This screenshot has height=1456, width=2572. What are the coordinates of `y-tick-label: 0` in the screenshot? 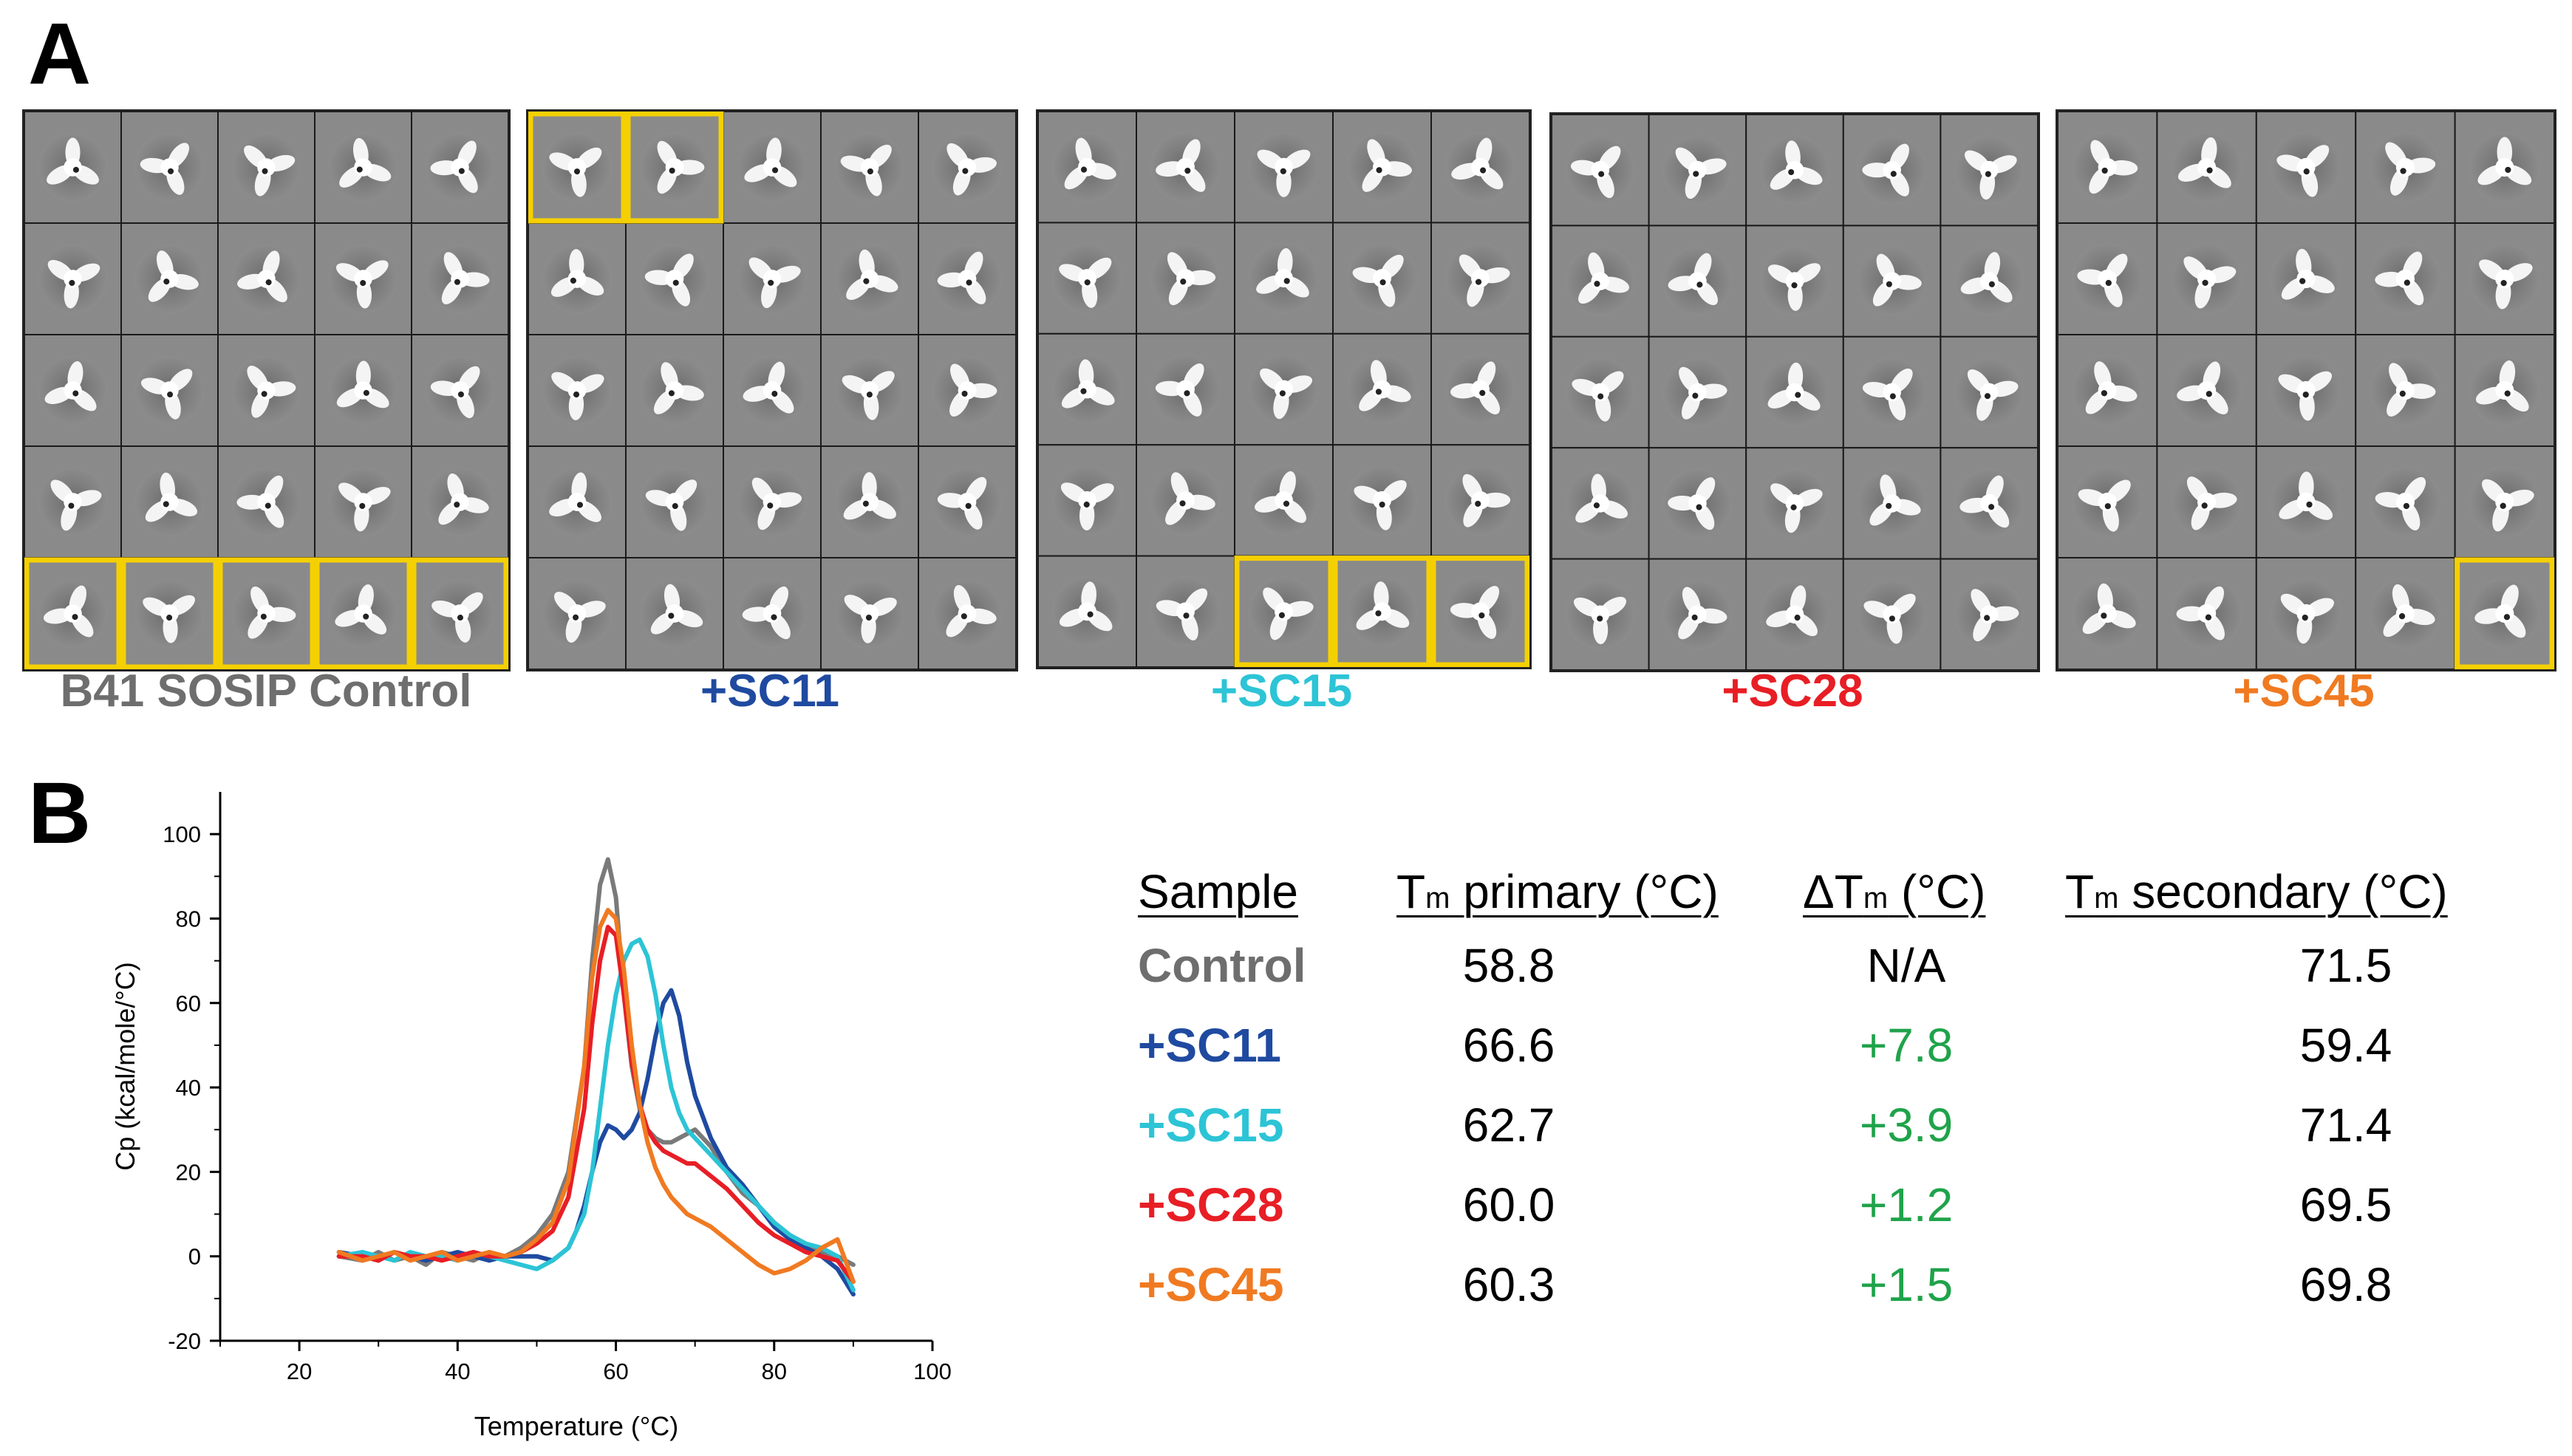 It's located at (194, 1257).